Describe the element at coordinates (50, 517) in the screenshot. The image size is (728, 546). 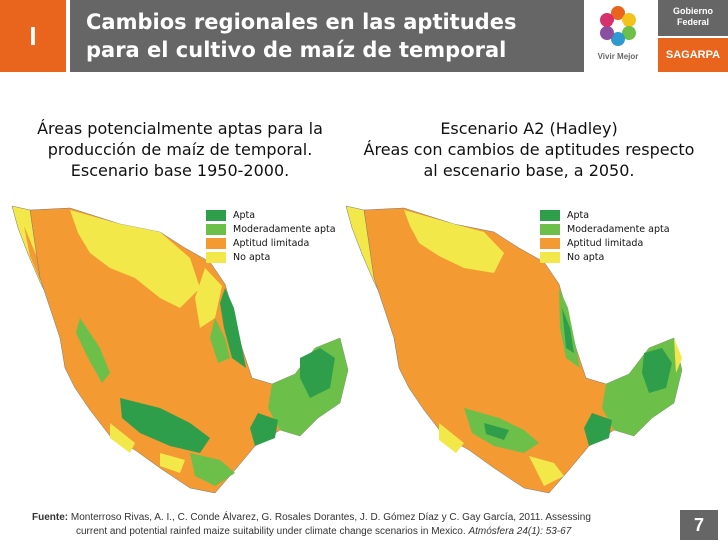
I see `source-label: Fuente:` at that location.